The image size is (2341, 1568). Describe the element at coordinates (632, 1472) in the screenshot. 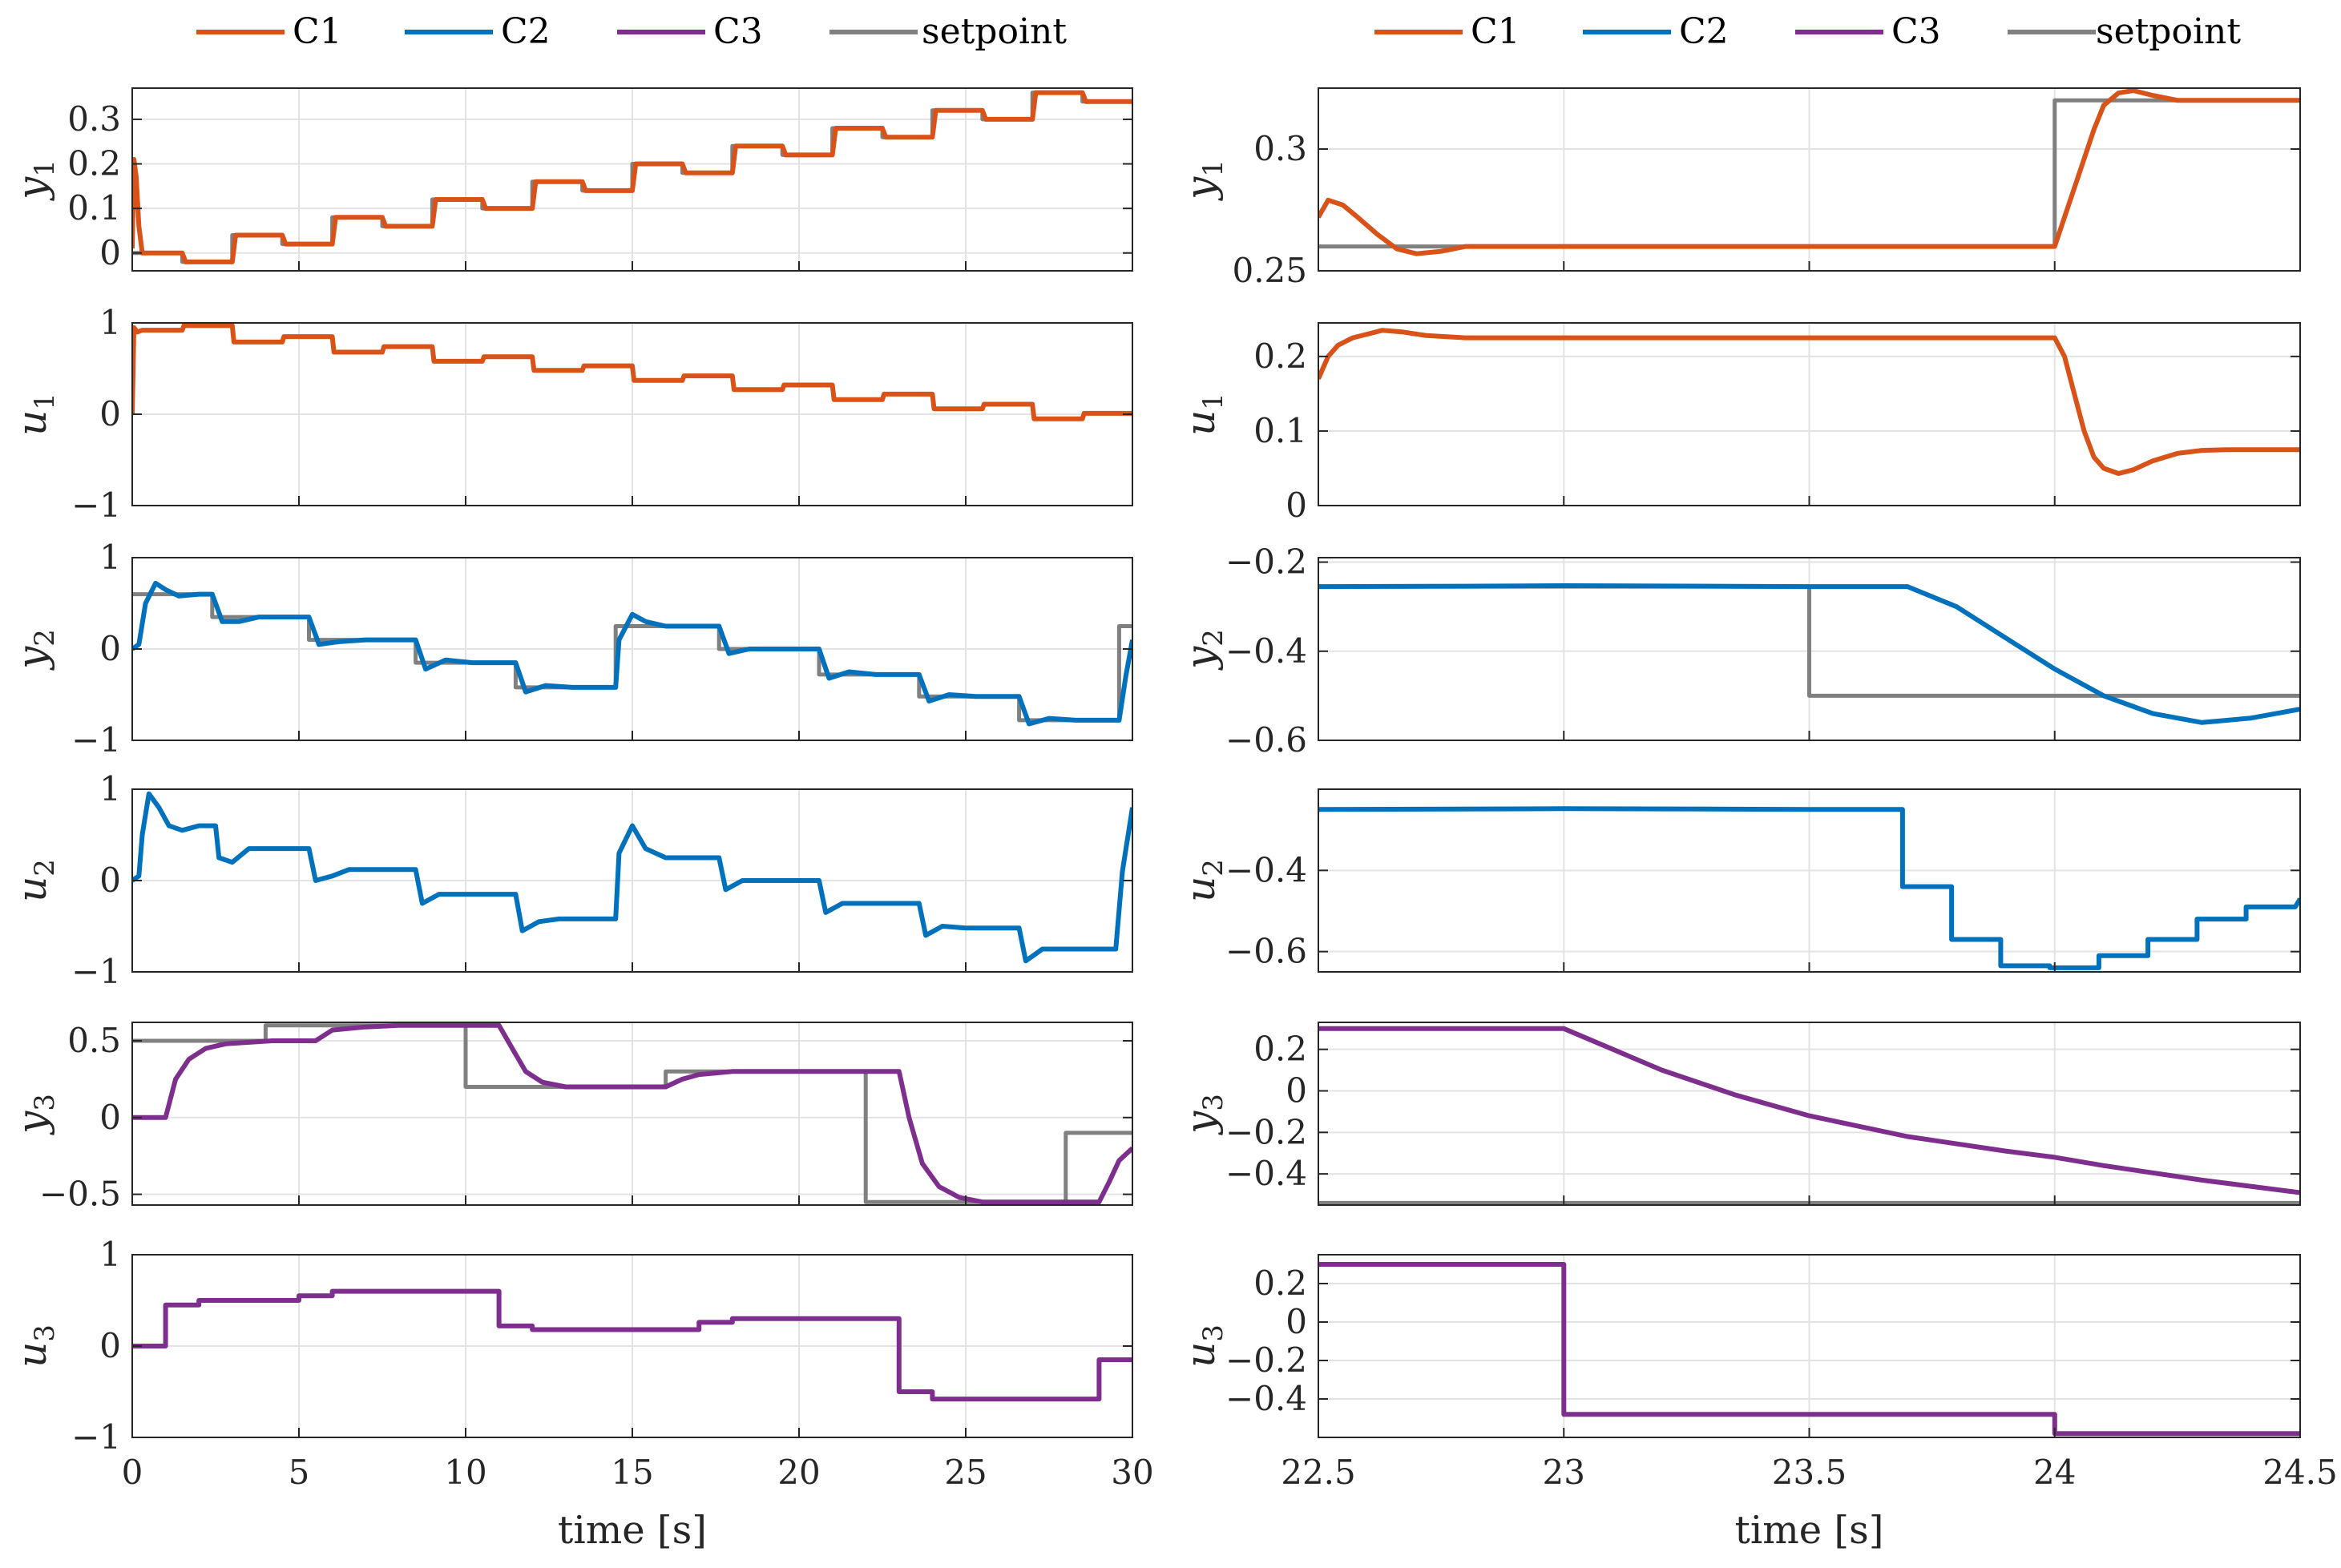

I see `left-xtick-label-3: 15` at that location.